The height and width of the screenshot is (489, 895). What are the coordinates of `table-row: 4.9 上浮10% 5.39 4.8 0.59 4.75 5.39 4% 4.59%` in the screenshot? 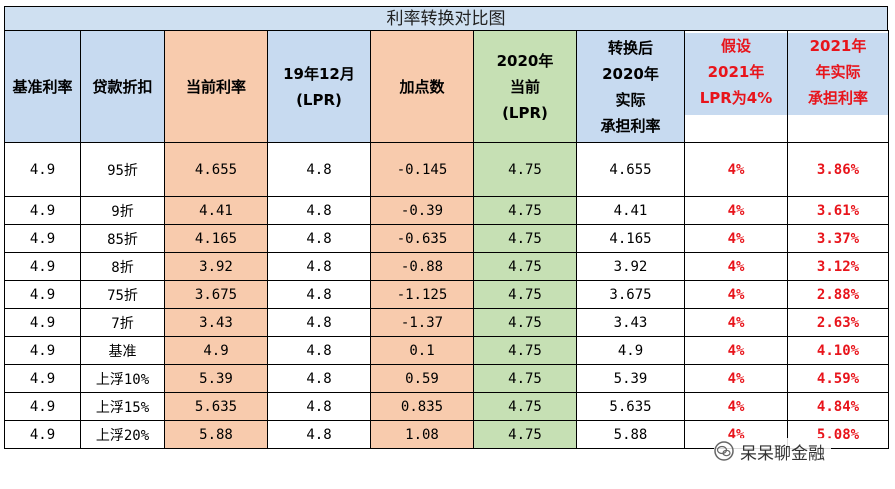 It's located at (446, 378).